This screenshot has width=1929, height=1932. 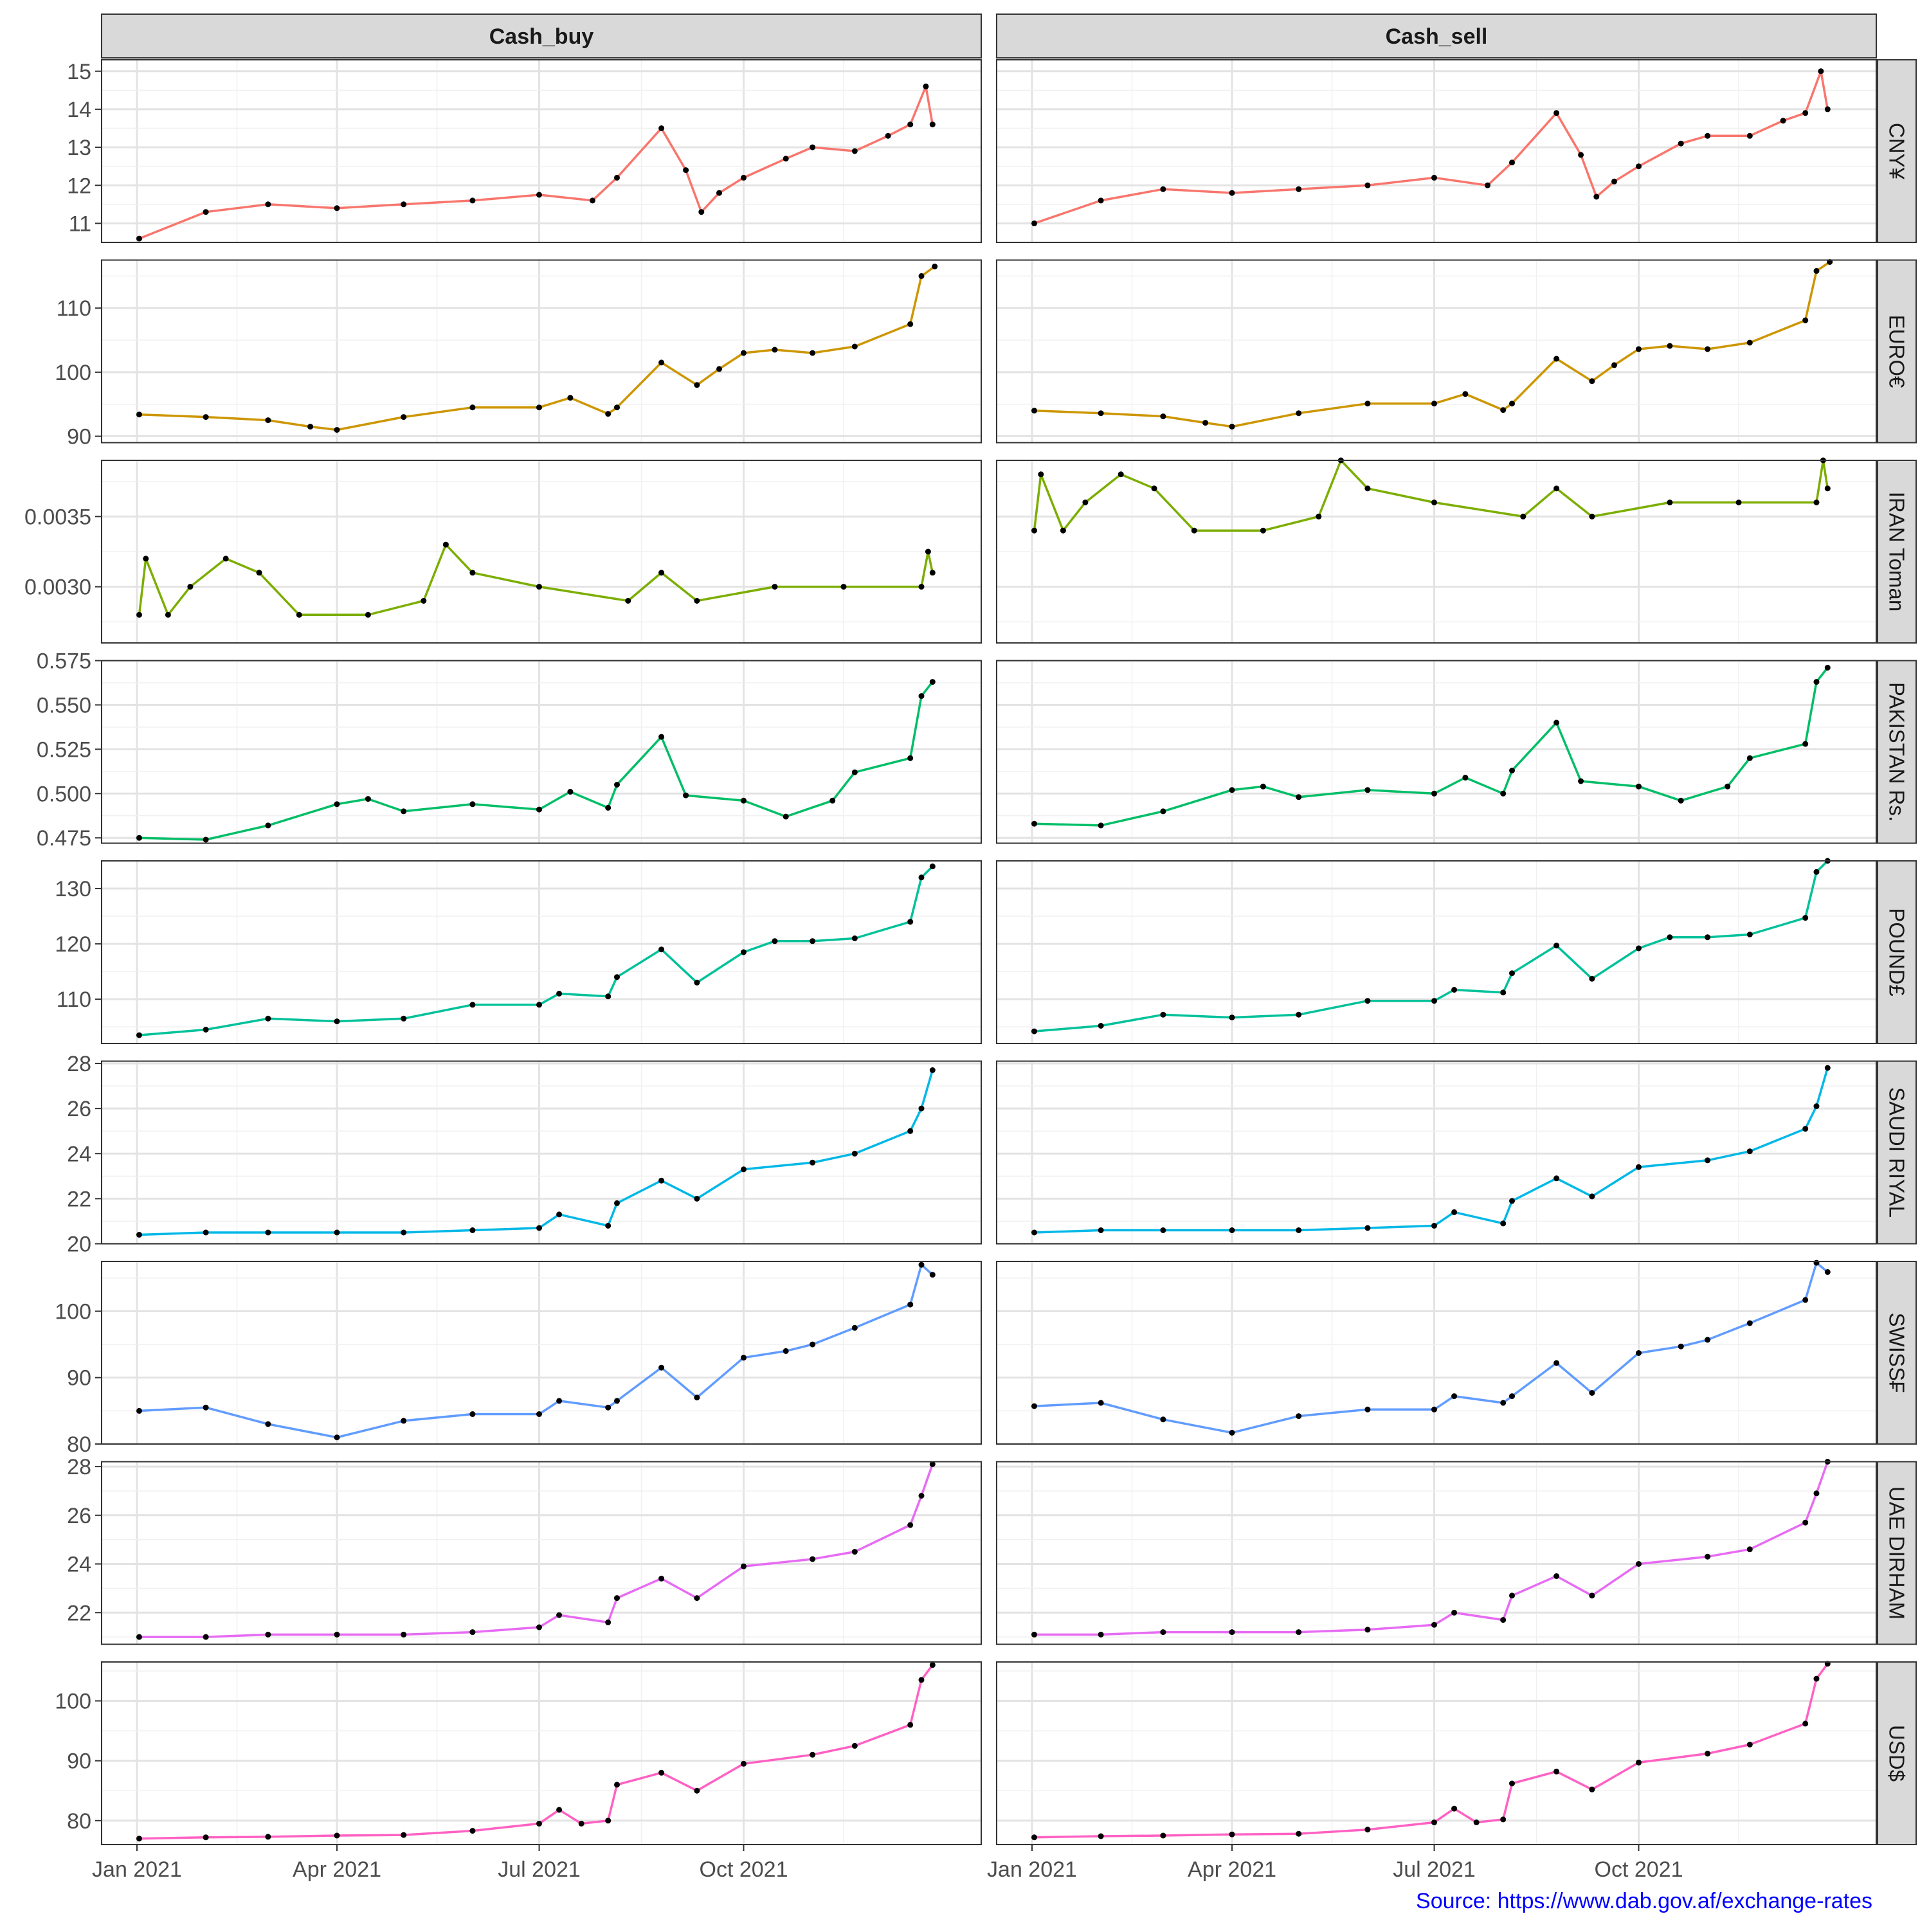 What do you see at coordinates (524, 151) in the screenshot?
I see `panel-cny-cash-buy: 11 12 13 14 15` at bounding box center [524, 151].